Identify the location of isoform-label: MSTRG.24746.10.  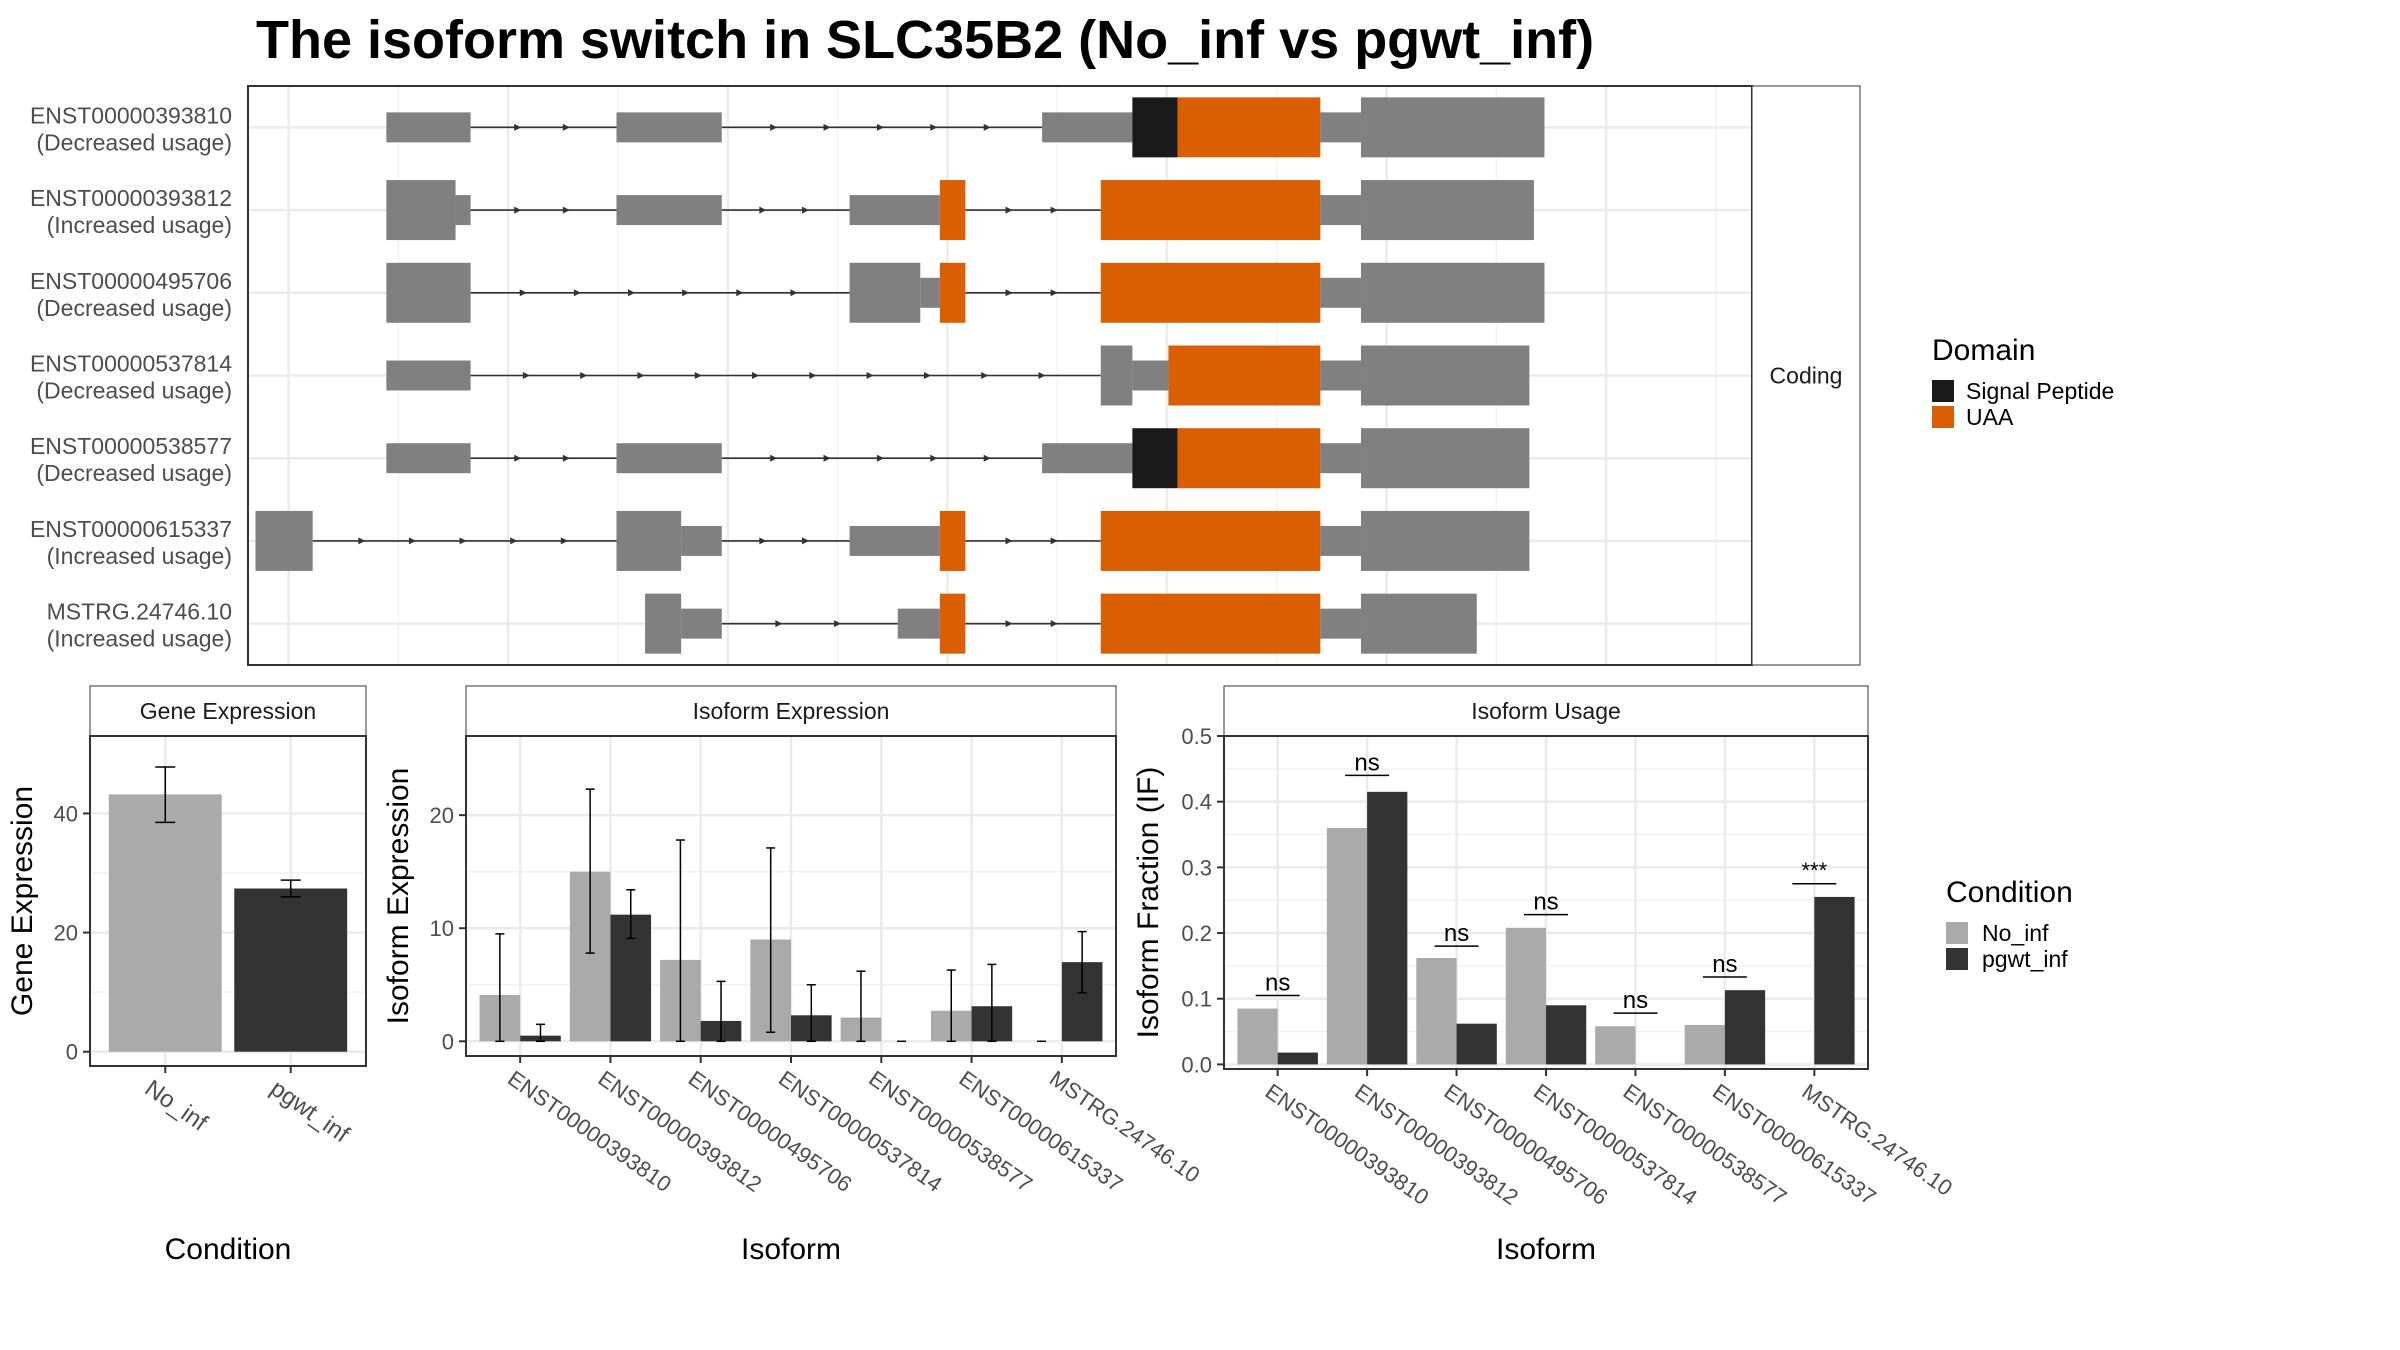
(139, 612).